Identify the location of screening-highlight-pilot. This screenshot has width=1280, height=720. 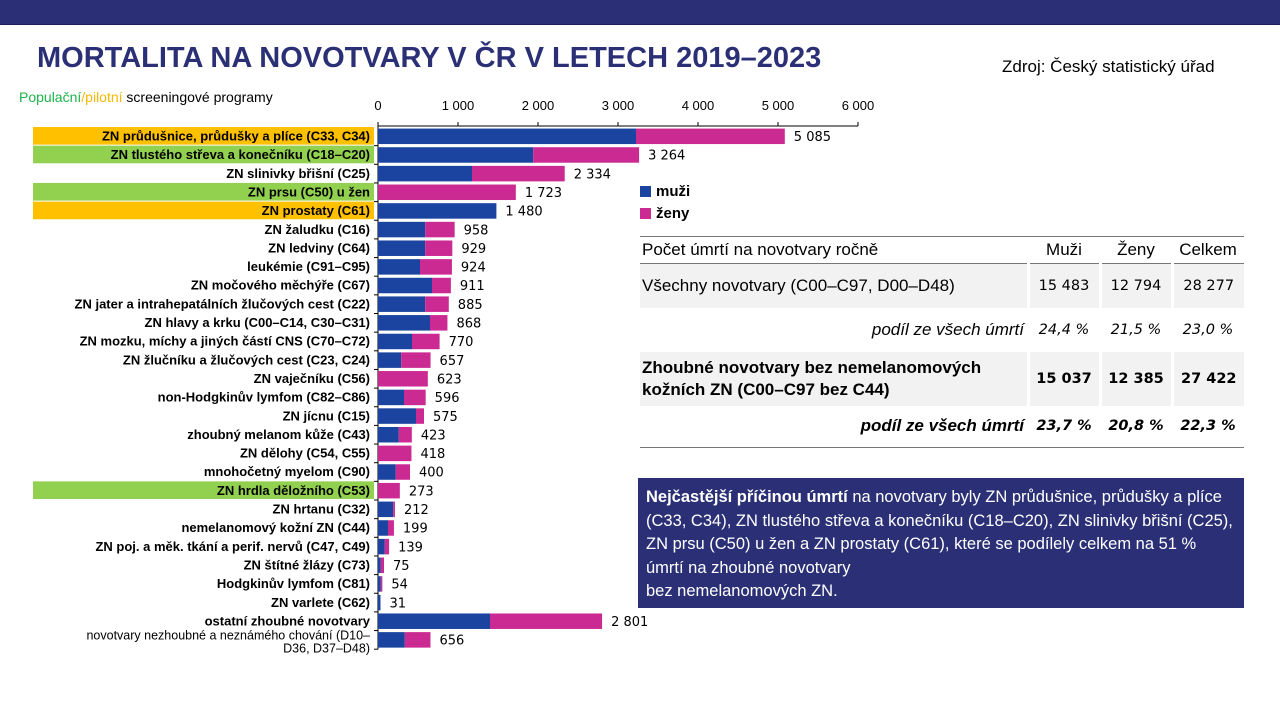
(203, 136).